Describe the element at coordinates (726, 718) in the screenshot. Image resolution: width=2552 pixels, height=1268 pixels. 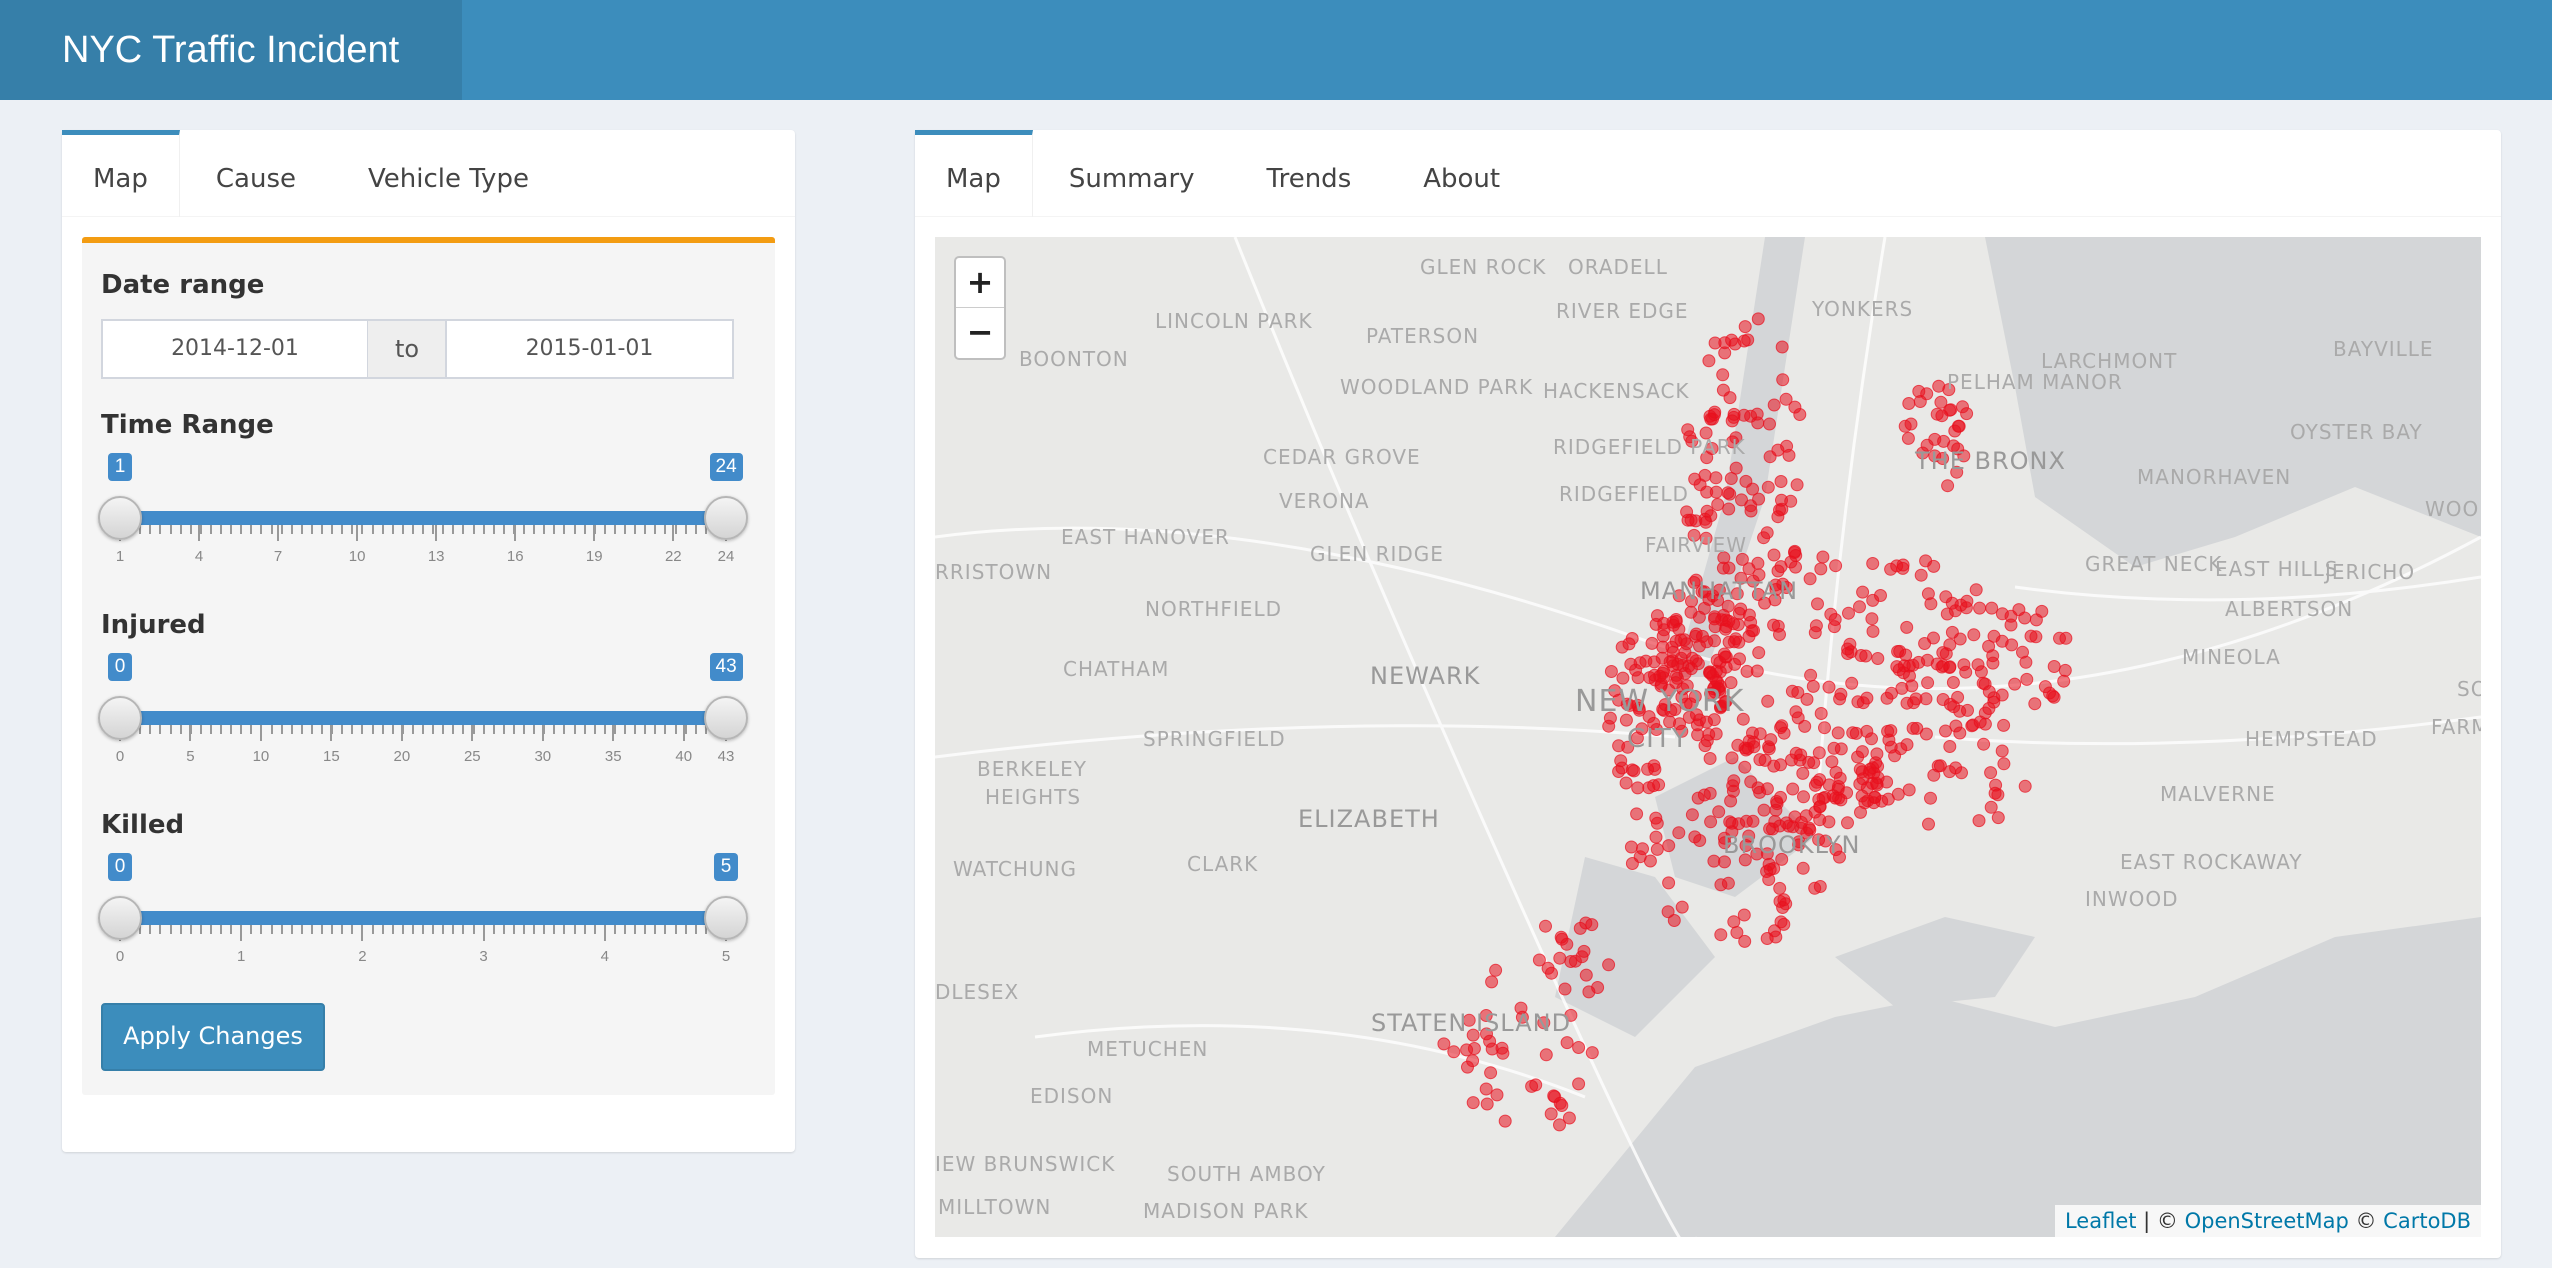
I see `slider-high-handle` at that location.